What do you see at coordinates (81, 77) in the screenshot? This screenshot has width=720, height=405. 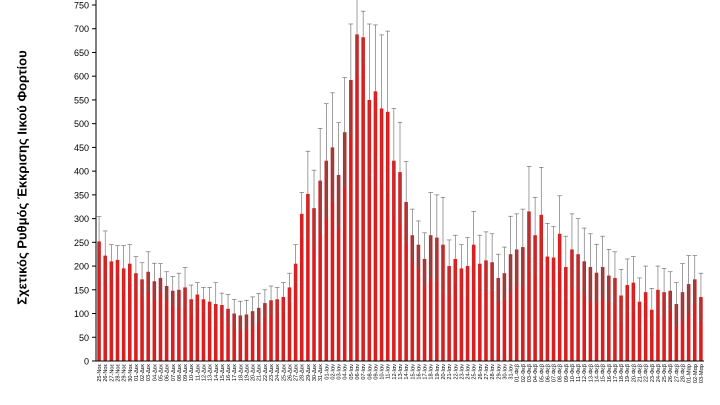 I see `y-tick-label: 600` at bounding box center [81, 77].